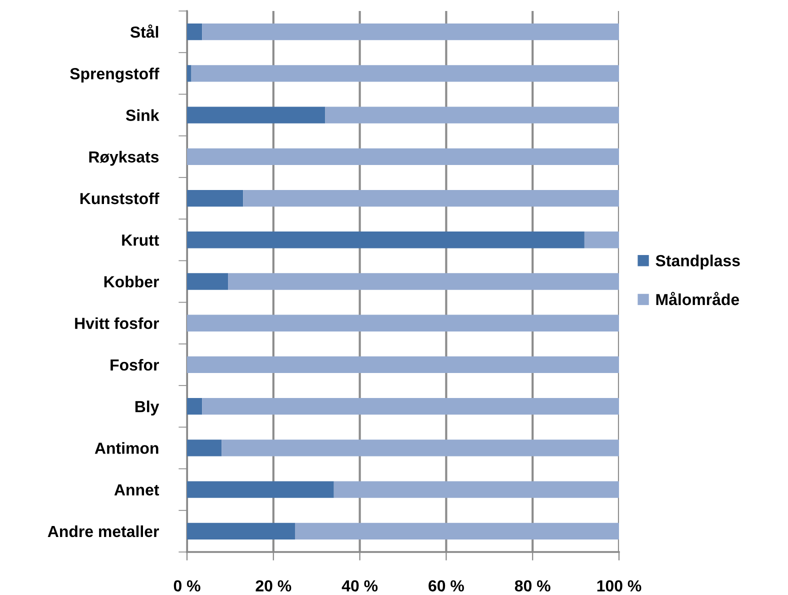 This screenshot has width=788, height=595. I want to click on x-tick-label: 80 %, so click(532, 586).